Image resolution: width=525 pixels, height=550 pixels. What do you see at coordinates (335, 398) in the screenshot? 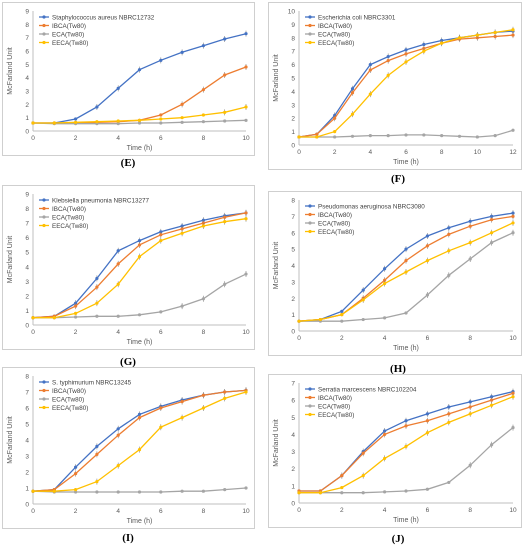
I see `legend-entry: IBCA(Tw80)` at bounding box center [335, 398].